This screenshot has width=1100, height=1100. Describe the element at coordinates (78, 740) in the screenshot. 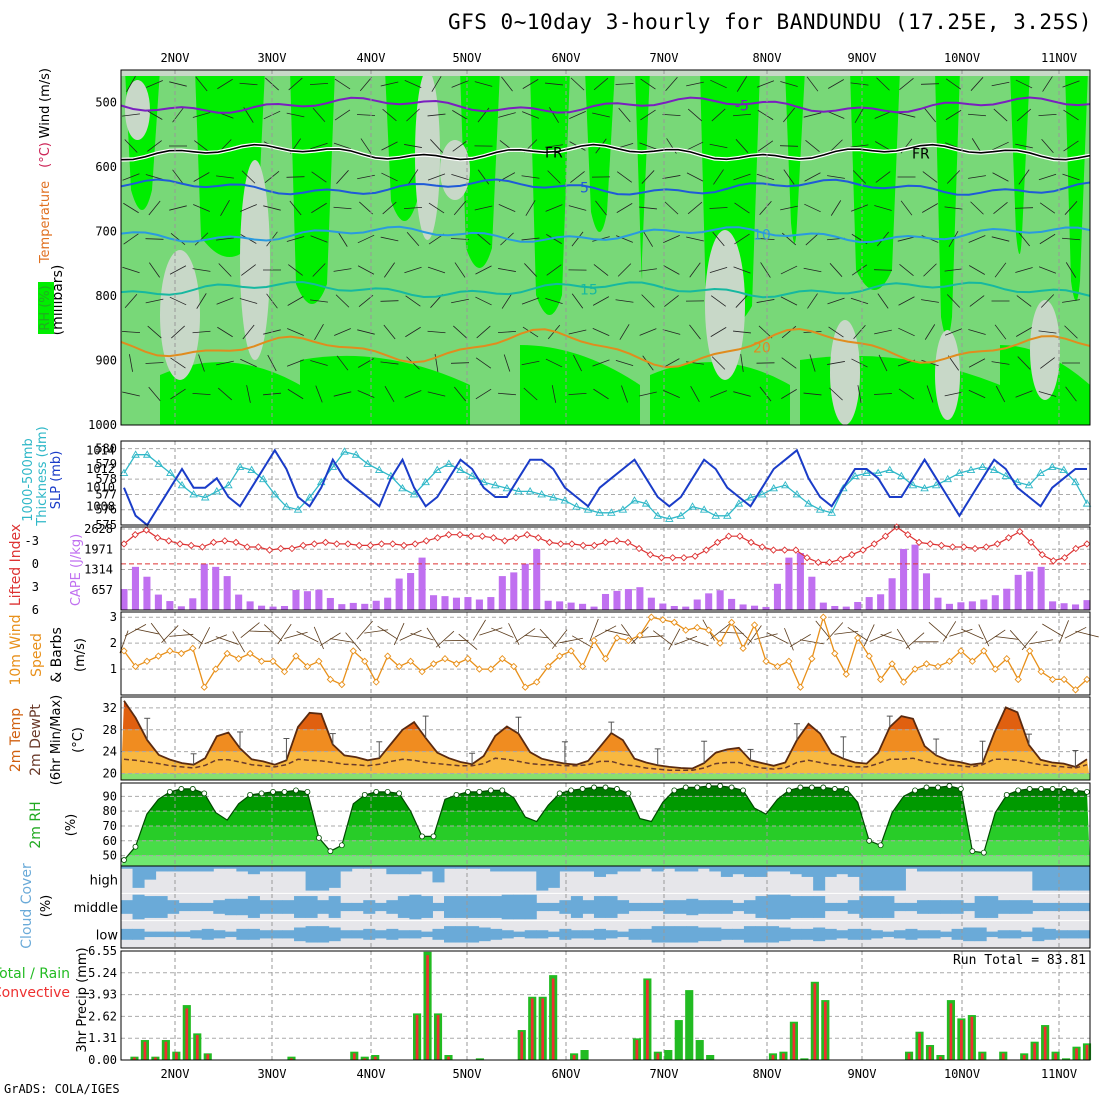

I see `temp-units-label: (°C)` at that location.